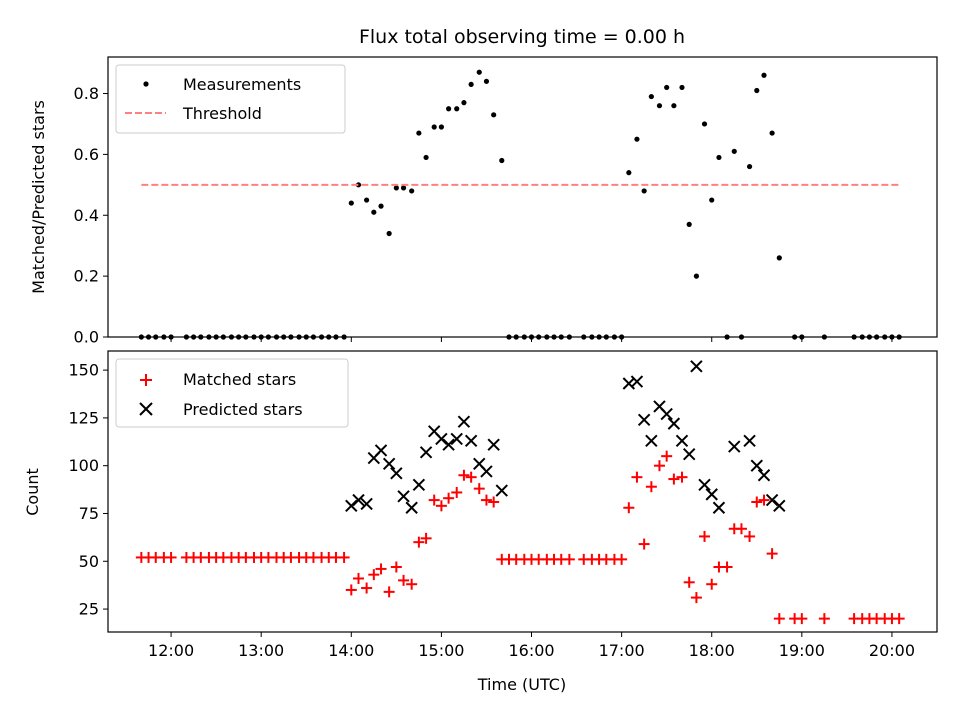 Image resolution: width=960 pixels, height=720 pixels. I want to click on x-tick-label: 15:00, so click(441, 650).